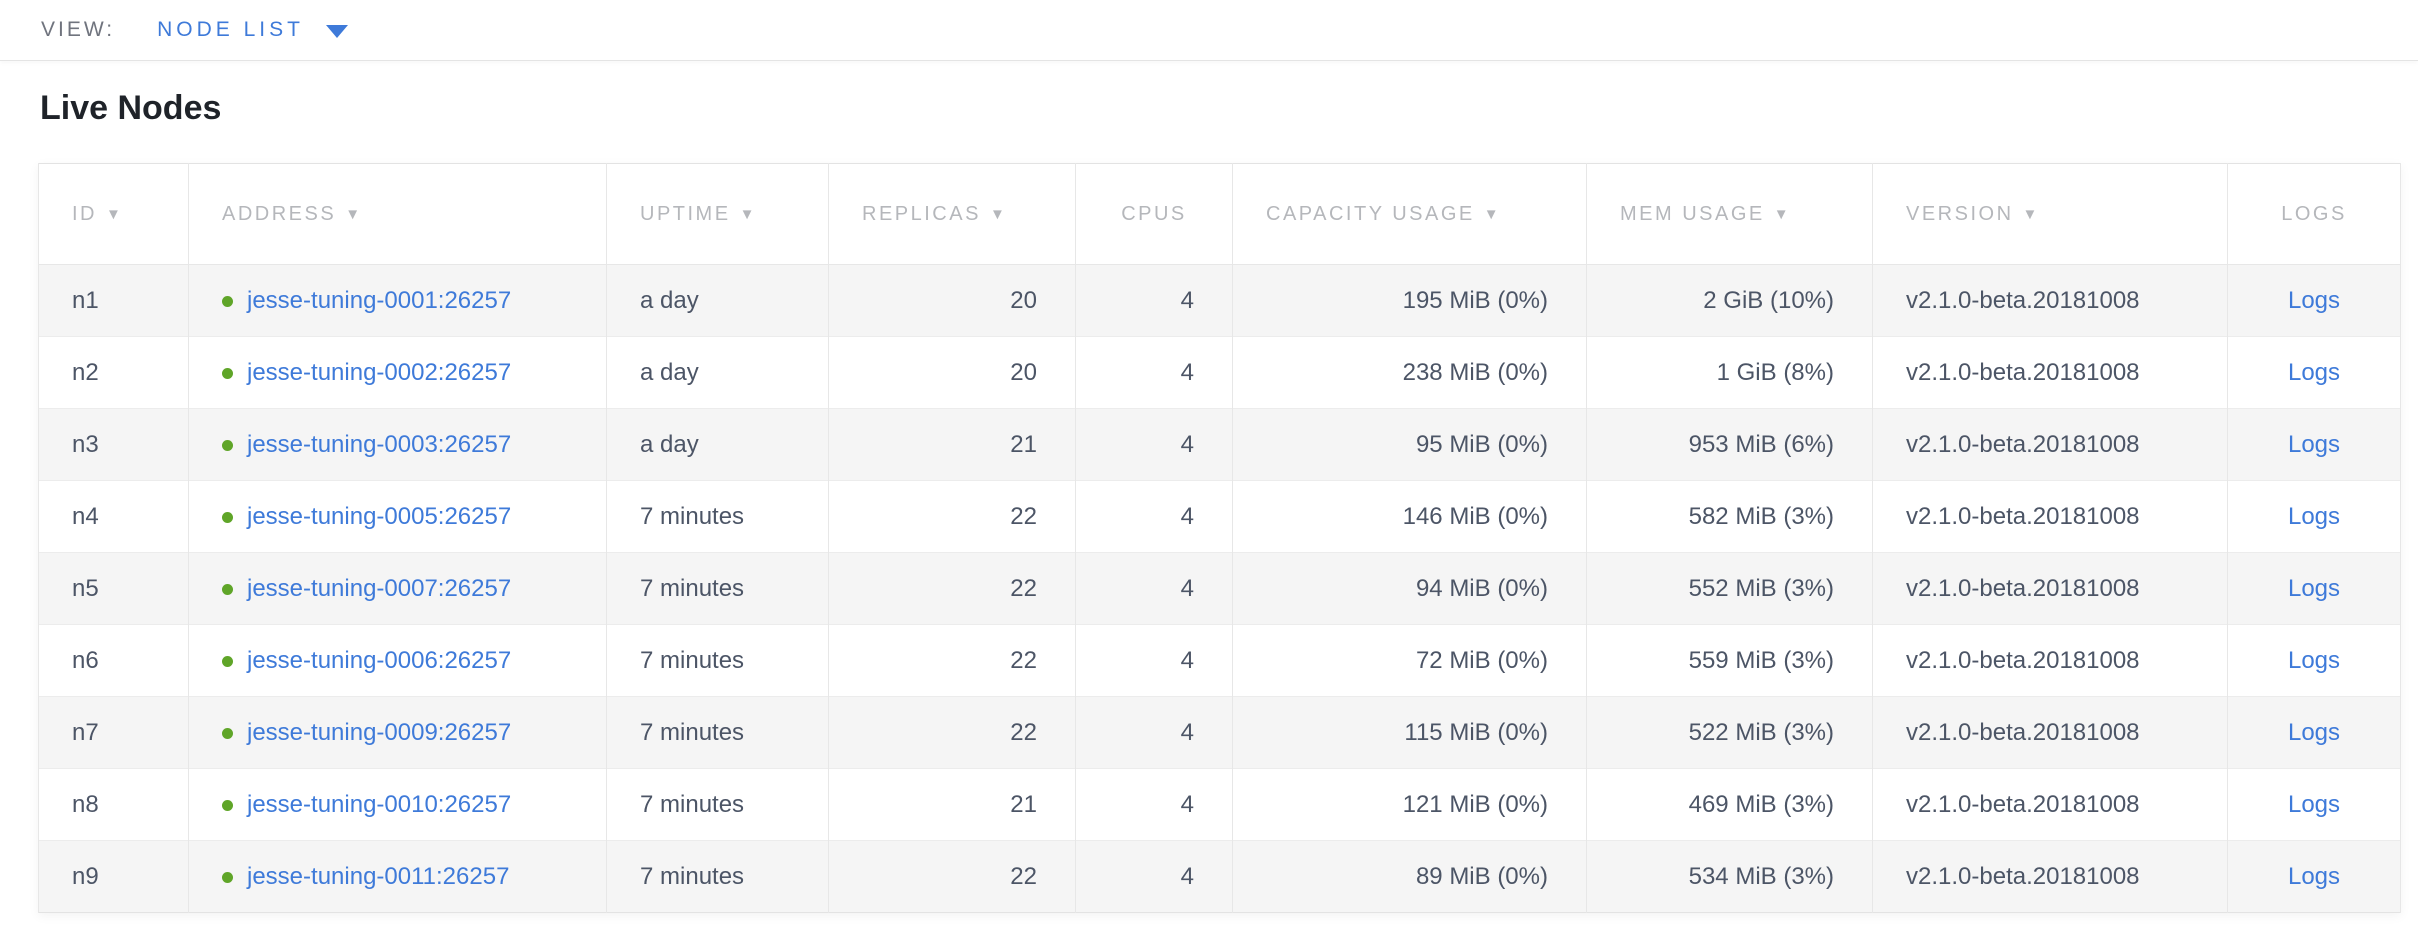 The image size is (2418, 946). I want to click on address-cell: jesse-tuning-0010:26257, so click(397, 804).